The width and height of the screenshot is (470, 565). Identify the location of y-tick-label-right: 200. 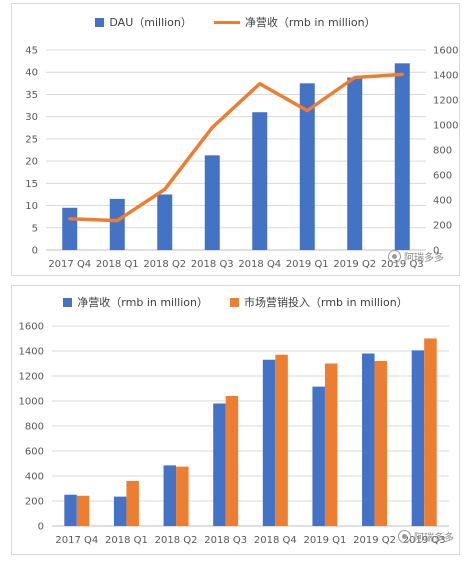
(442, 226).